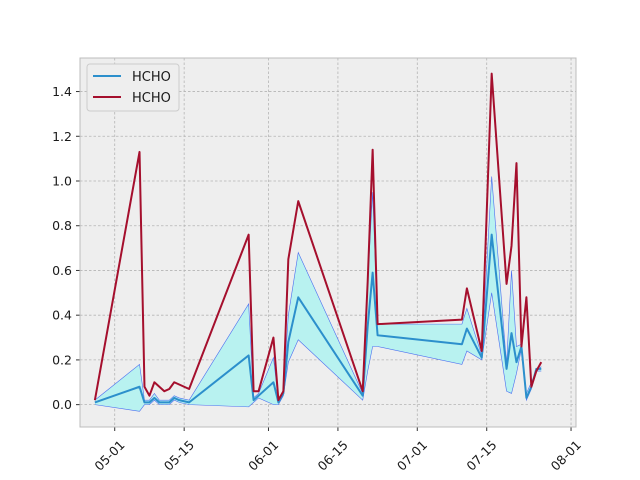  What do you see at coordinates (481, 455) in the screenshot?
I see `x-tick-label: 07-15` at bounding box center [481, 455].